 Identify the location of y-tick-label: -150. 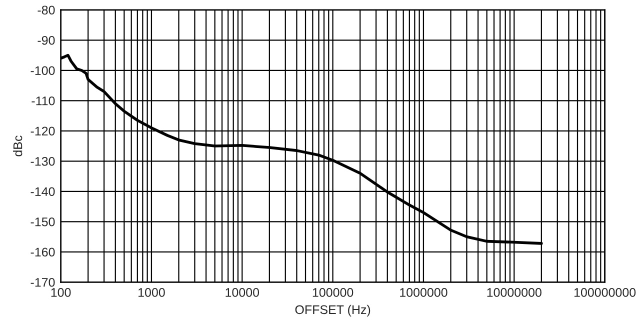
(42, 221).